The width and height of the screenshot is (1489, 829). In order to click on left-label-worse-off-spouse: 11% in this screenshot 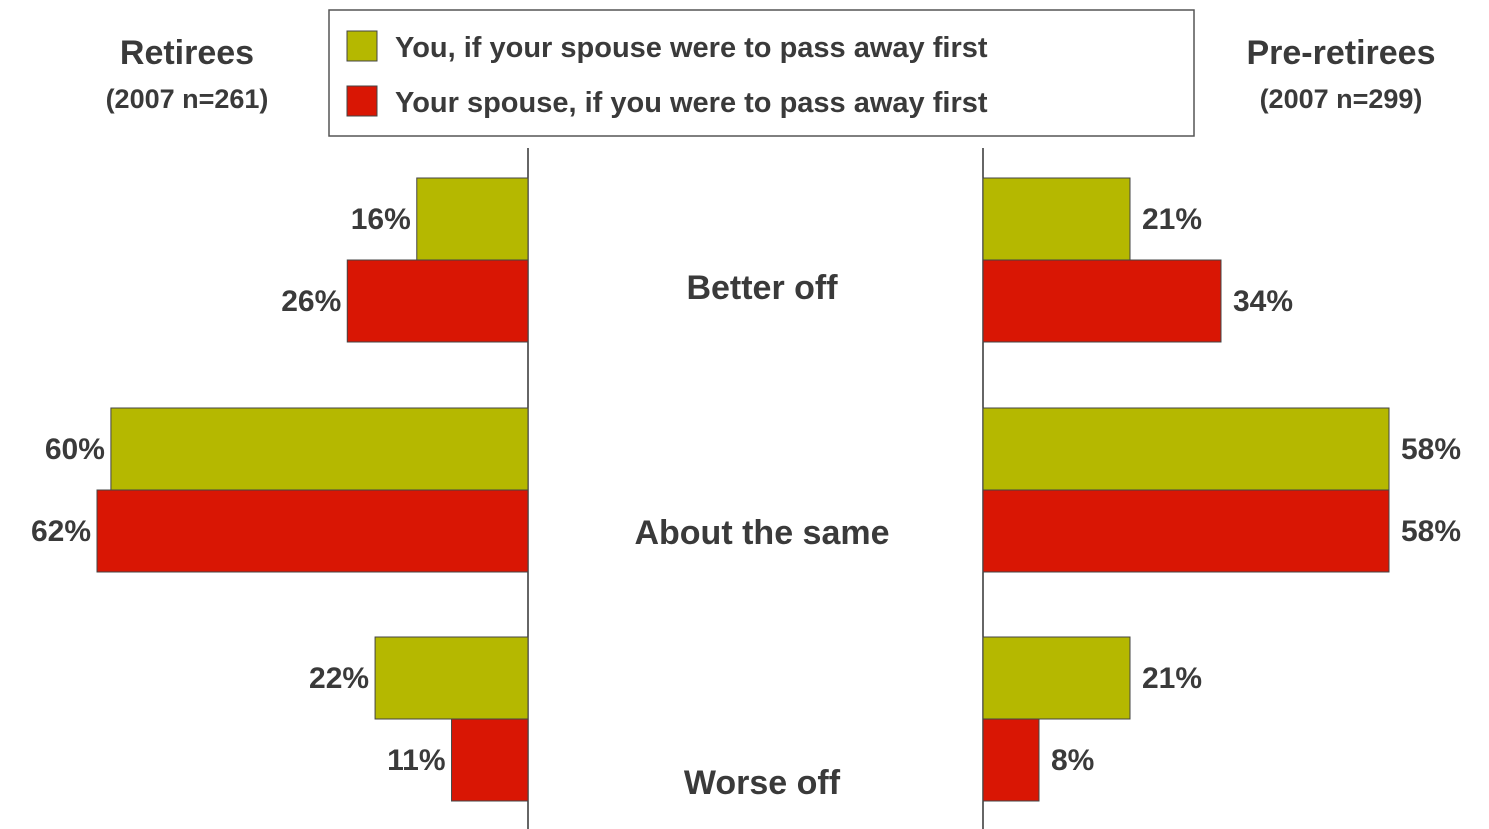, I will do `click(416, 760)`.